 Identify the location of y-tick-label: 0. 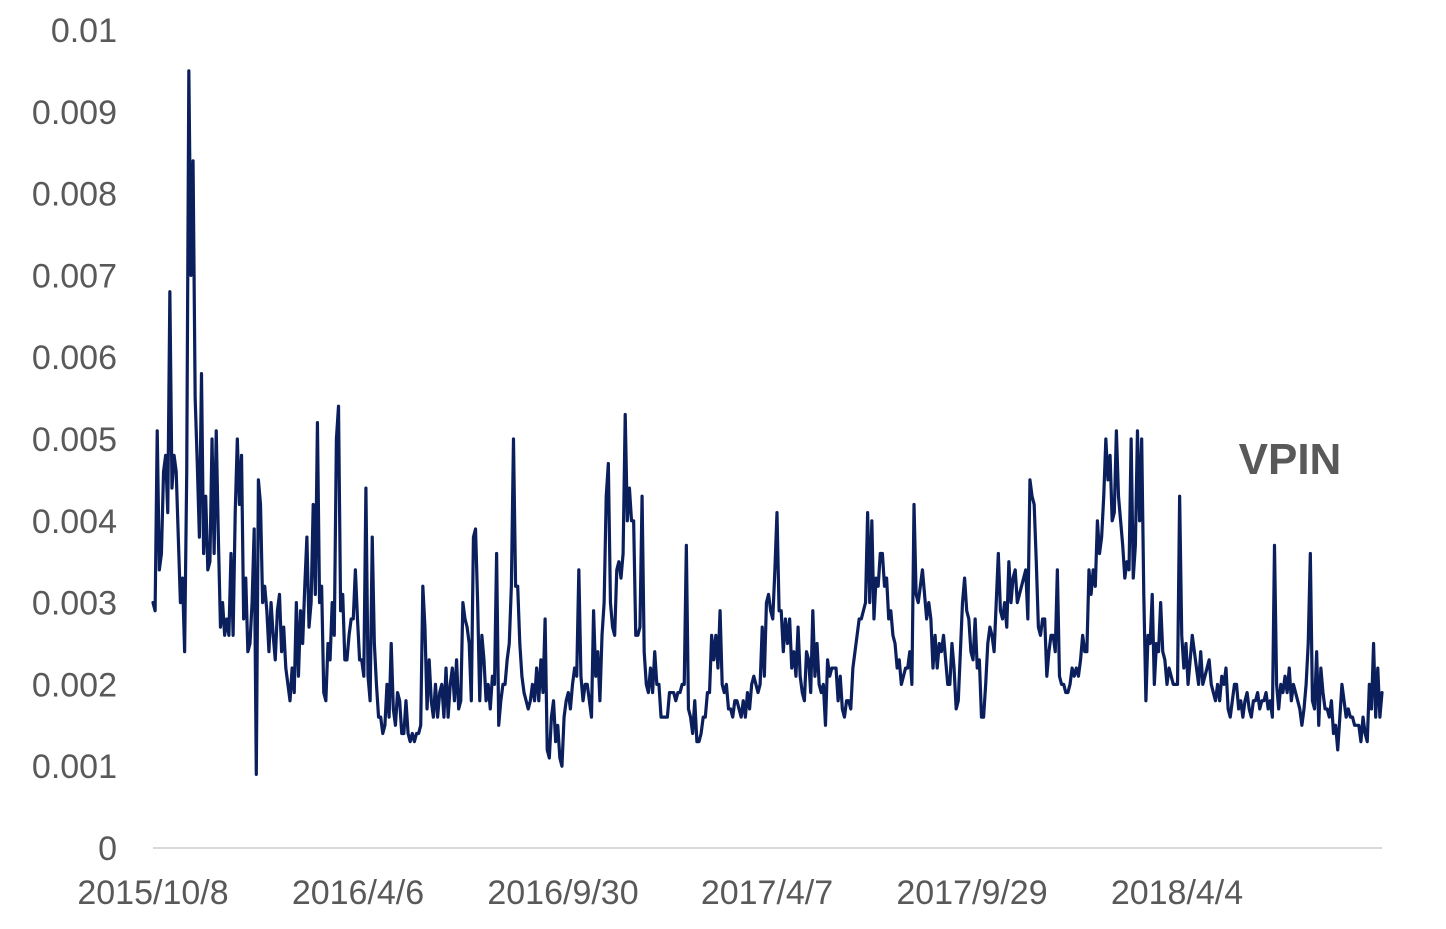
(107, 849).